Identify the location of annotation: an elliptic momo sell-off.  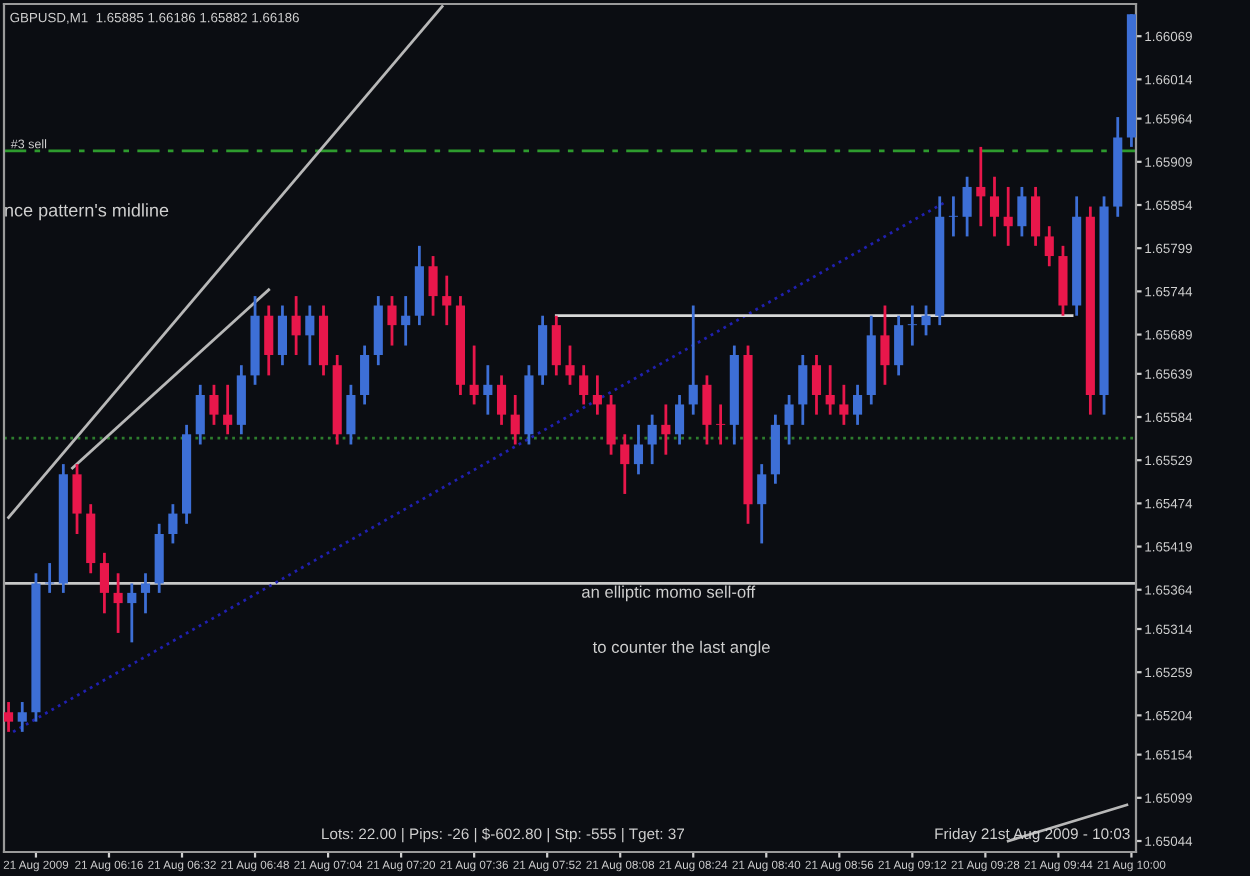
(669, 593).